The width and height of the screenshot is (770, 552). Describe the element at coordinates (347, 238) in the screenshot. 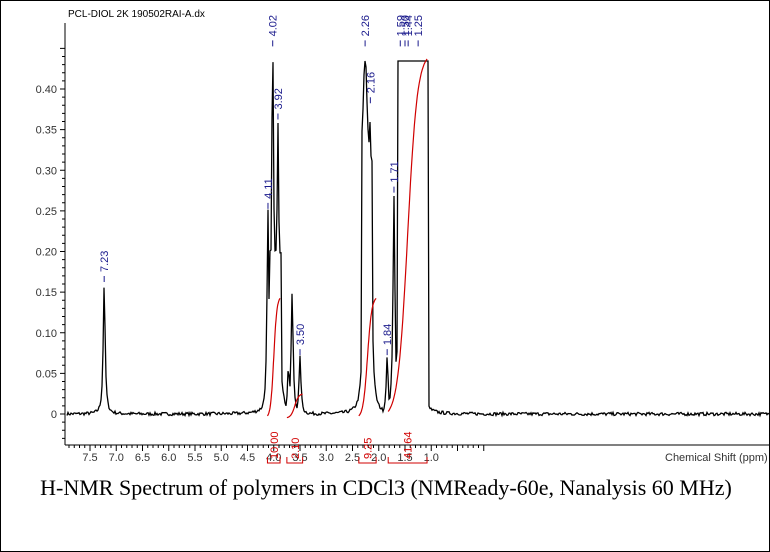

I see `integral-curves` at that location.